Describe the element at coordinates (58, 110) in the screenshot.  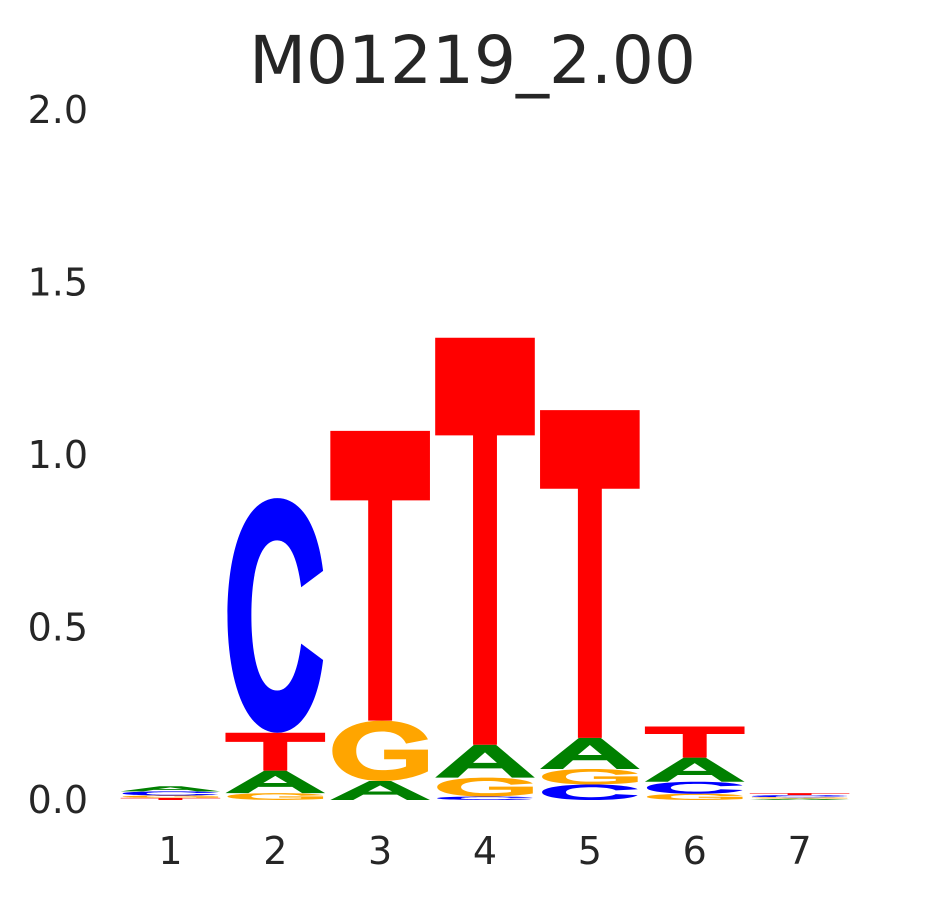
I see `y-tick-label: 2.0` at that location.